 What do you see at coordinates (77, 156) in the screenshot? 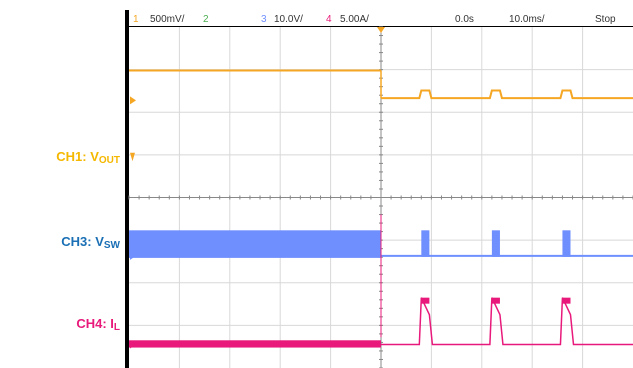
I see `ch1-label-main: CH1: V` at bounding box center [77, 156].